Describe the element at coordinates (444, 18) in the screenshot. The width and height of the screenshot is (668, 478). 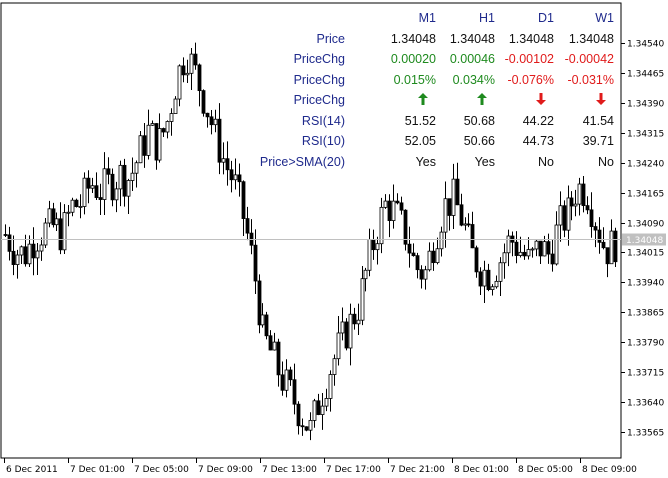
I see `table-header-row: M1 H1 D1 W1` at that location.